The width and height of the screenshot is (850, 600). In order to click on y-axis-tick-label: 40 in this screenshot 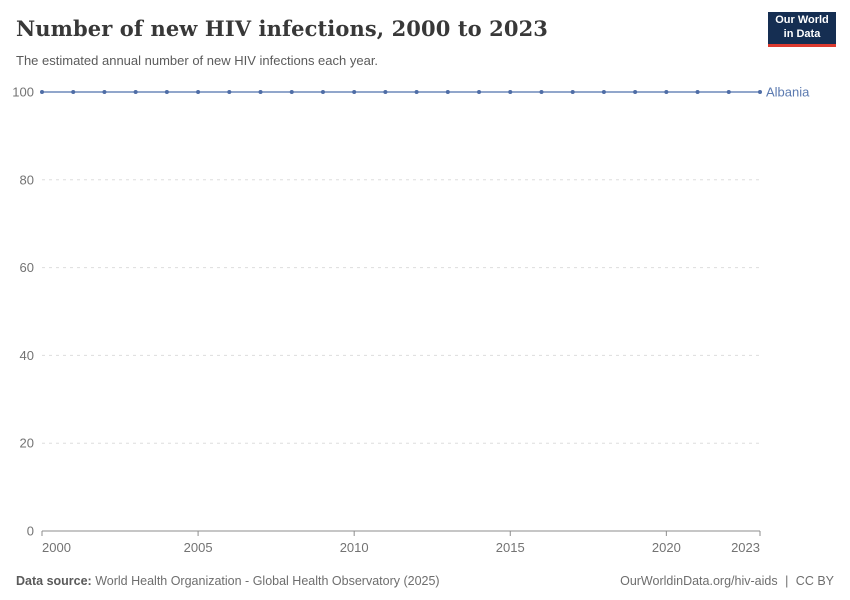, I will do `click(27, 355)`.